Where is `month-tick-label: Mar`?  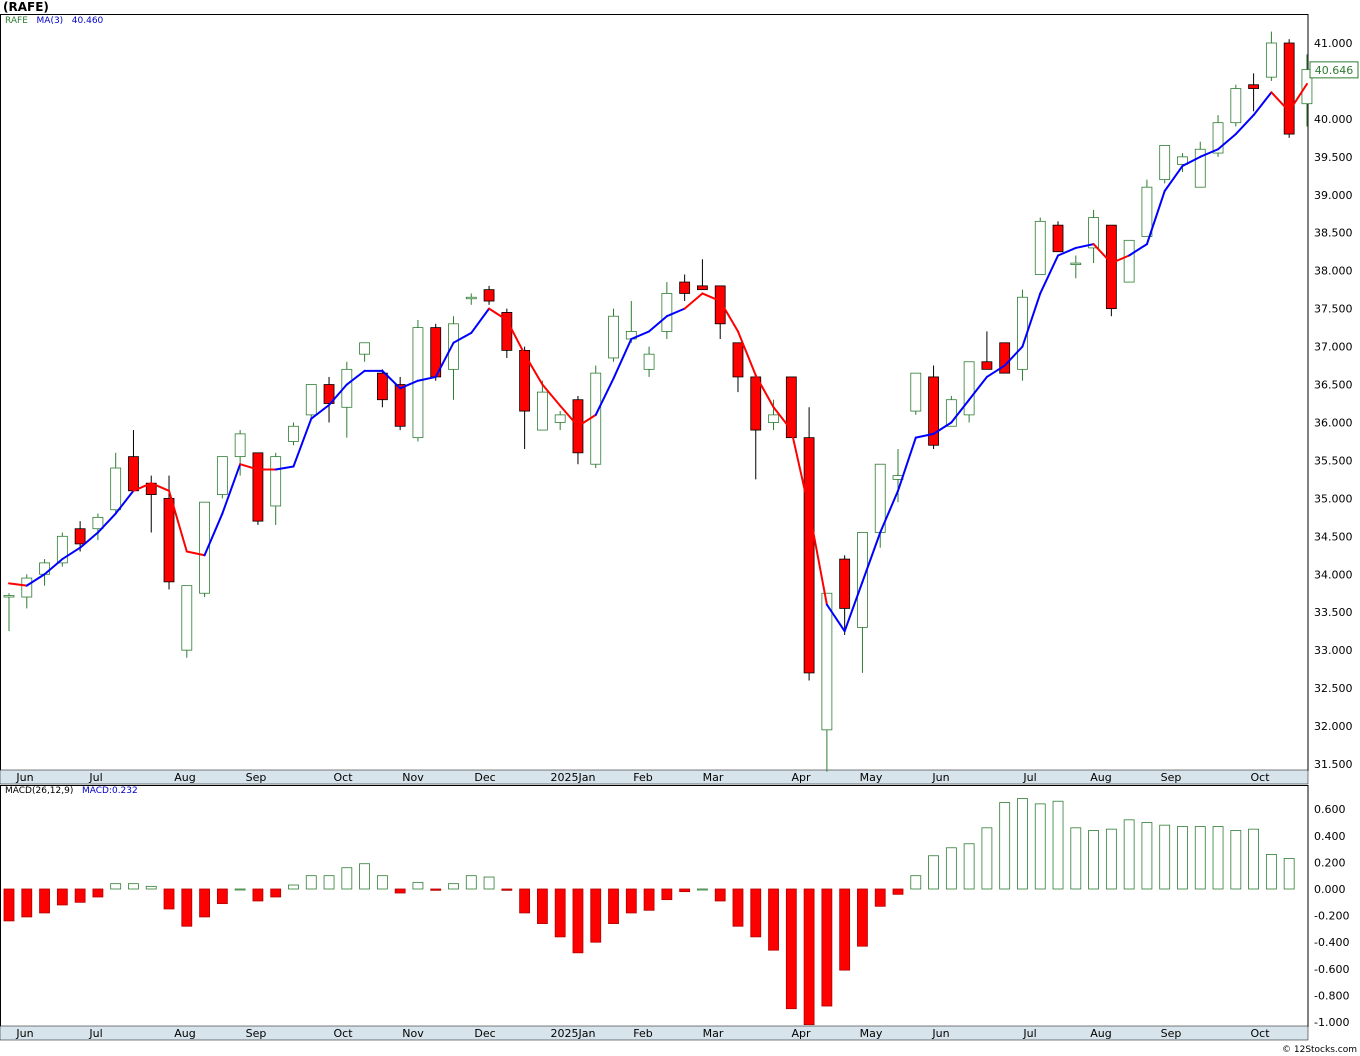 month-tick-label: Mar is located at coordinates (713, 1033).